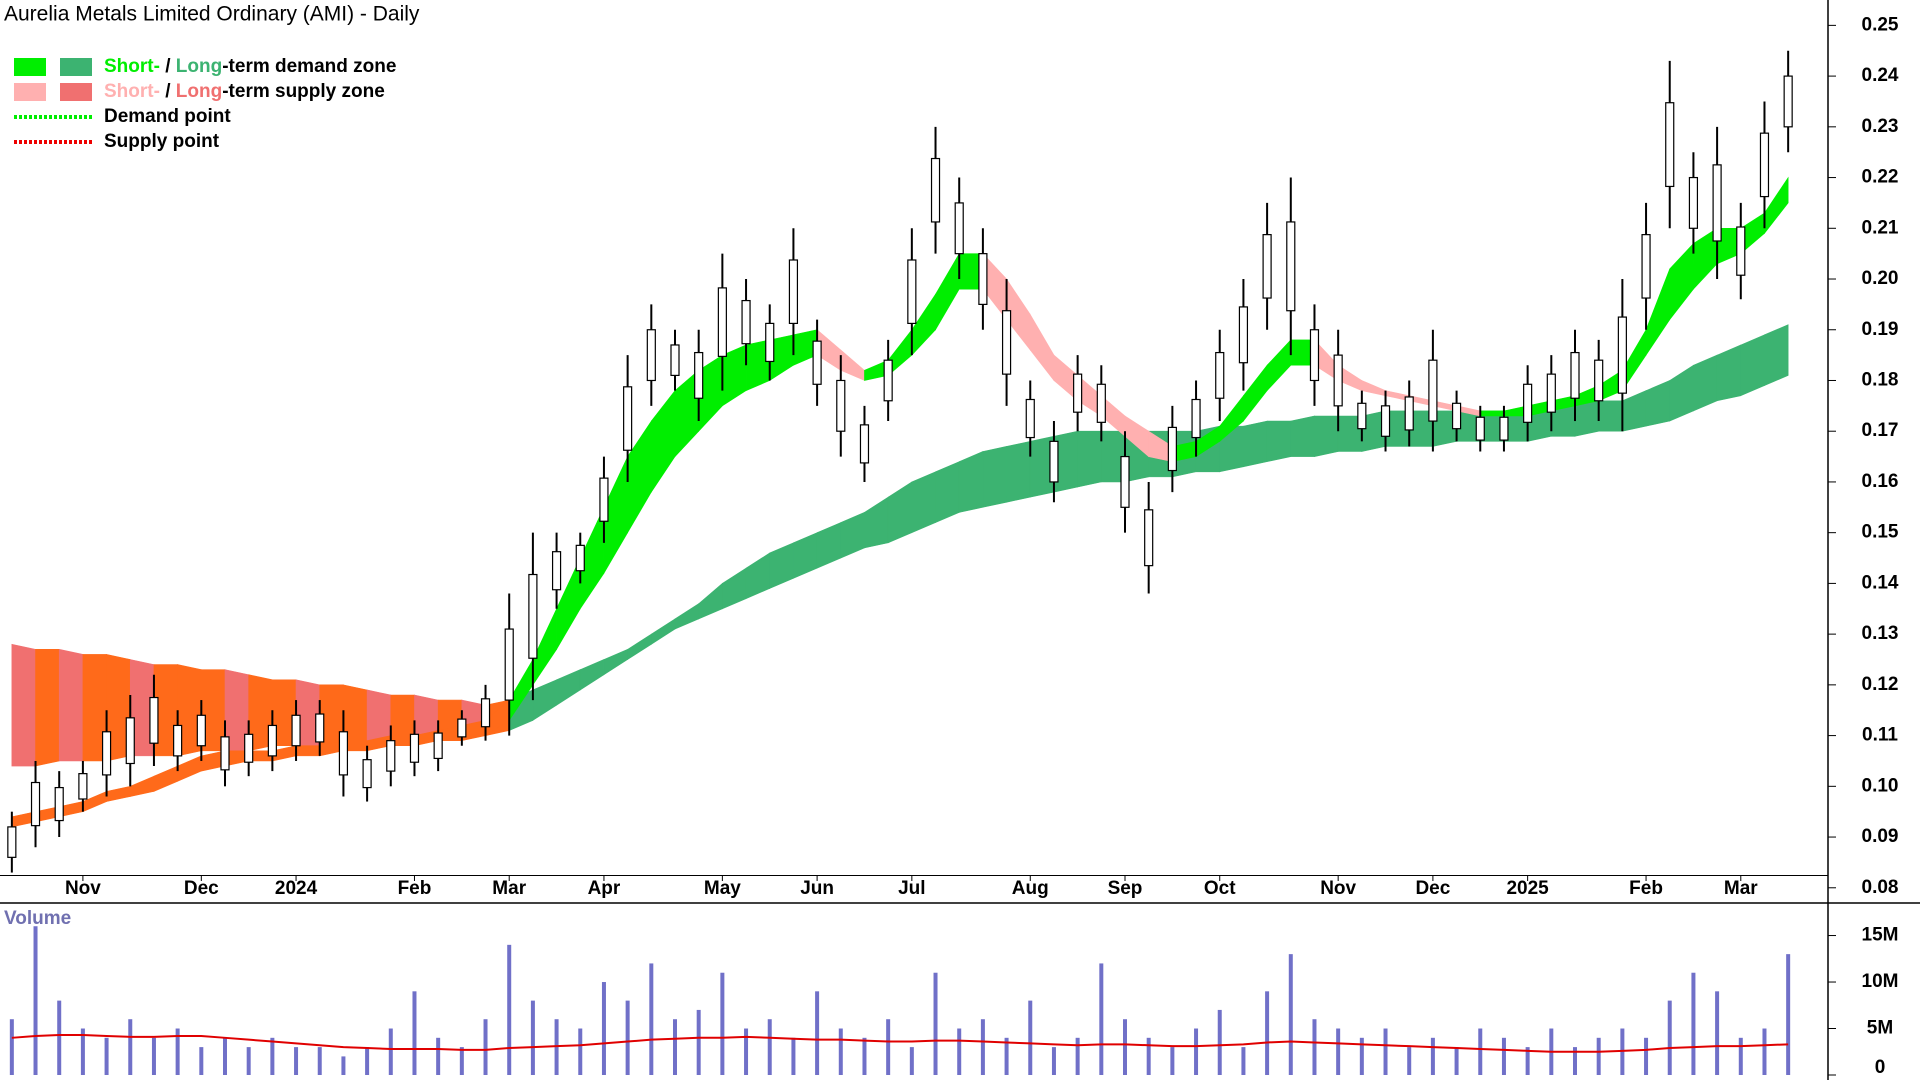 The width and height of the screenshot is (1920, 1080). I want to click on x-tick-label: Mar, so click(509, 888).